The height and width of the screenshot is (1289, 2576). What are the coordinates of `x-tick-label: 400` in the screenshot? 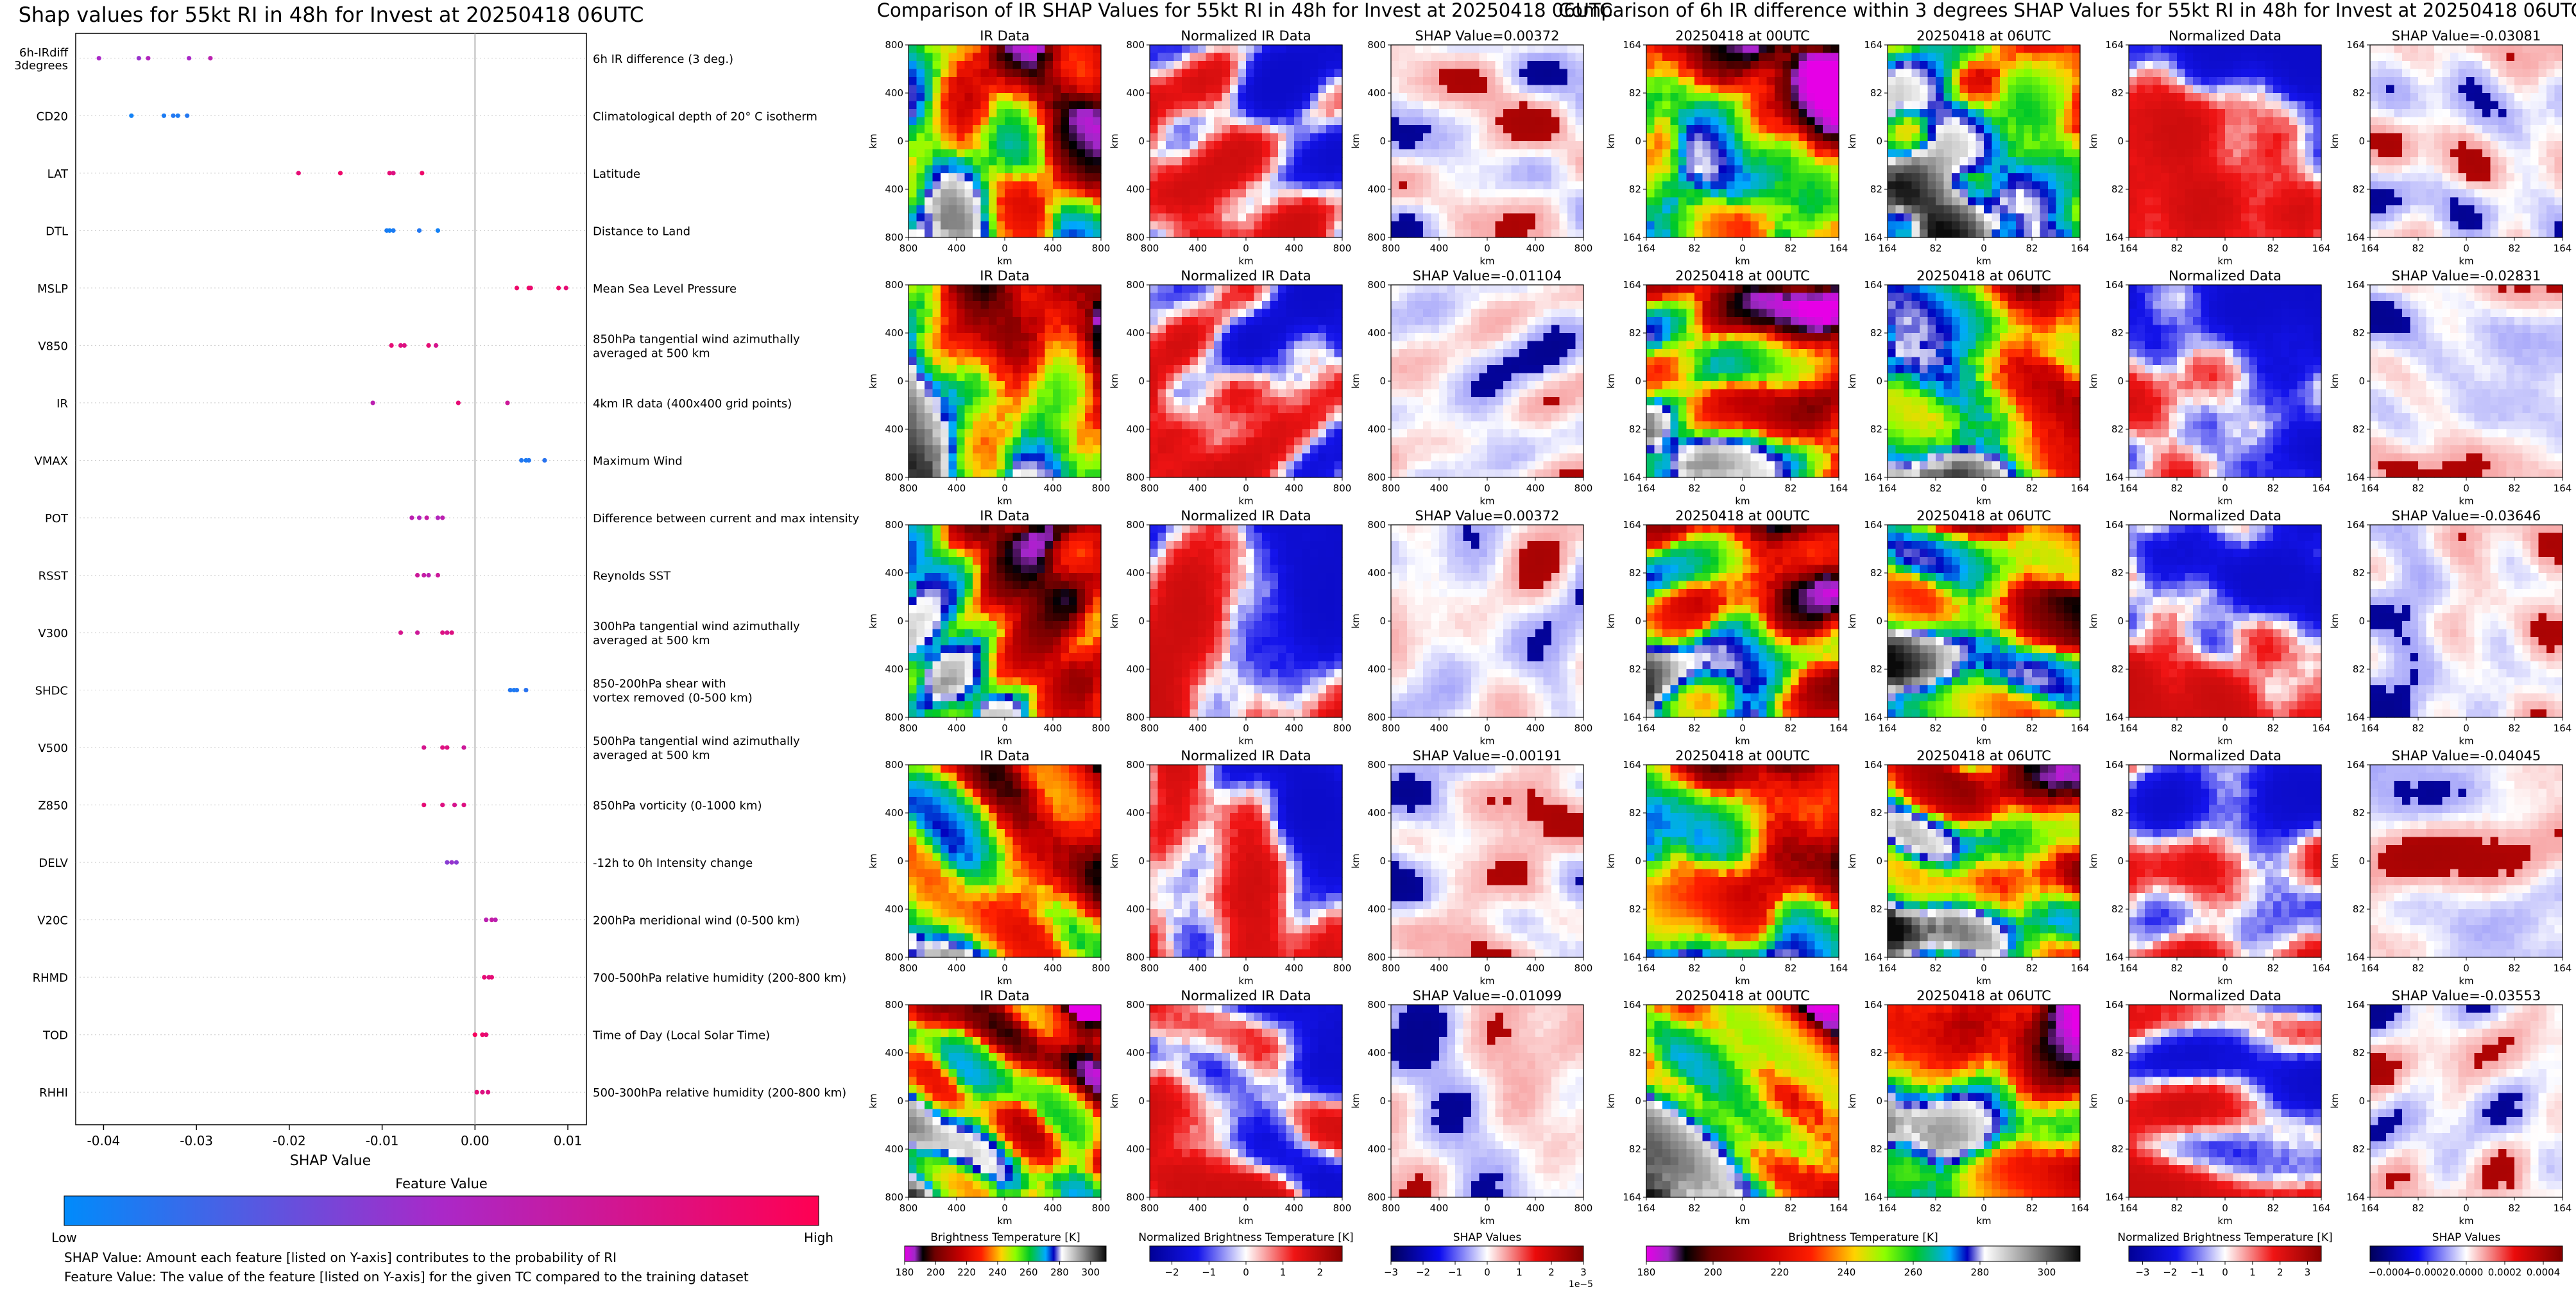 It's located at (1294, 249).